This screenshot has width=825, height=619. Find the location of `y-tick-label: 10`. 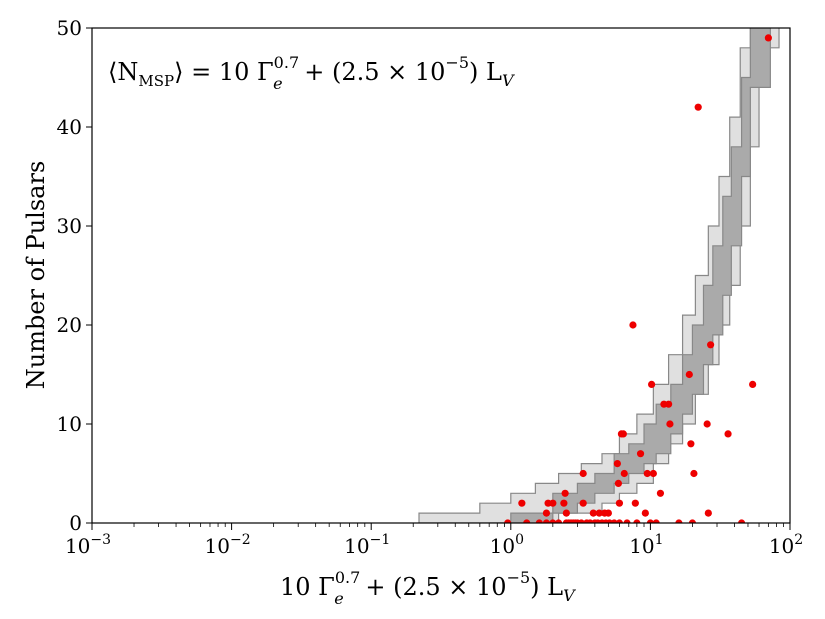

y-tick-label: 10 is located at coordinates (69, 424).